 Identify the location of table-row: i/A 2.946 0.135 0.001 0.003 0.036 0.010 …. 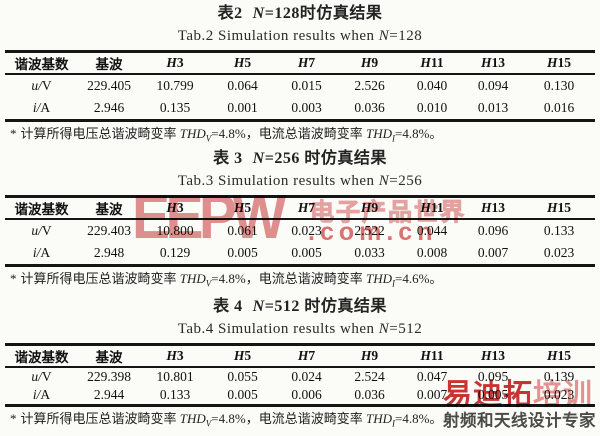
(300, 108).